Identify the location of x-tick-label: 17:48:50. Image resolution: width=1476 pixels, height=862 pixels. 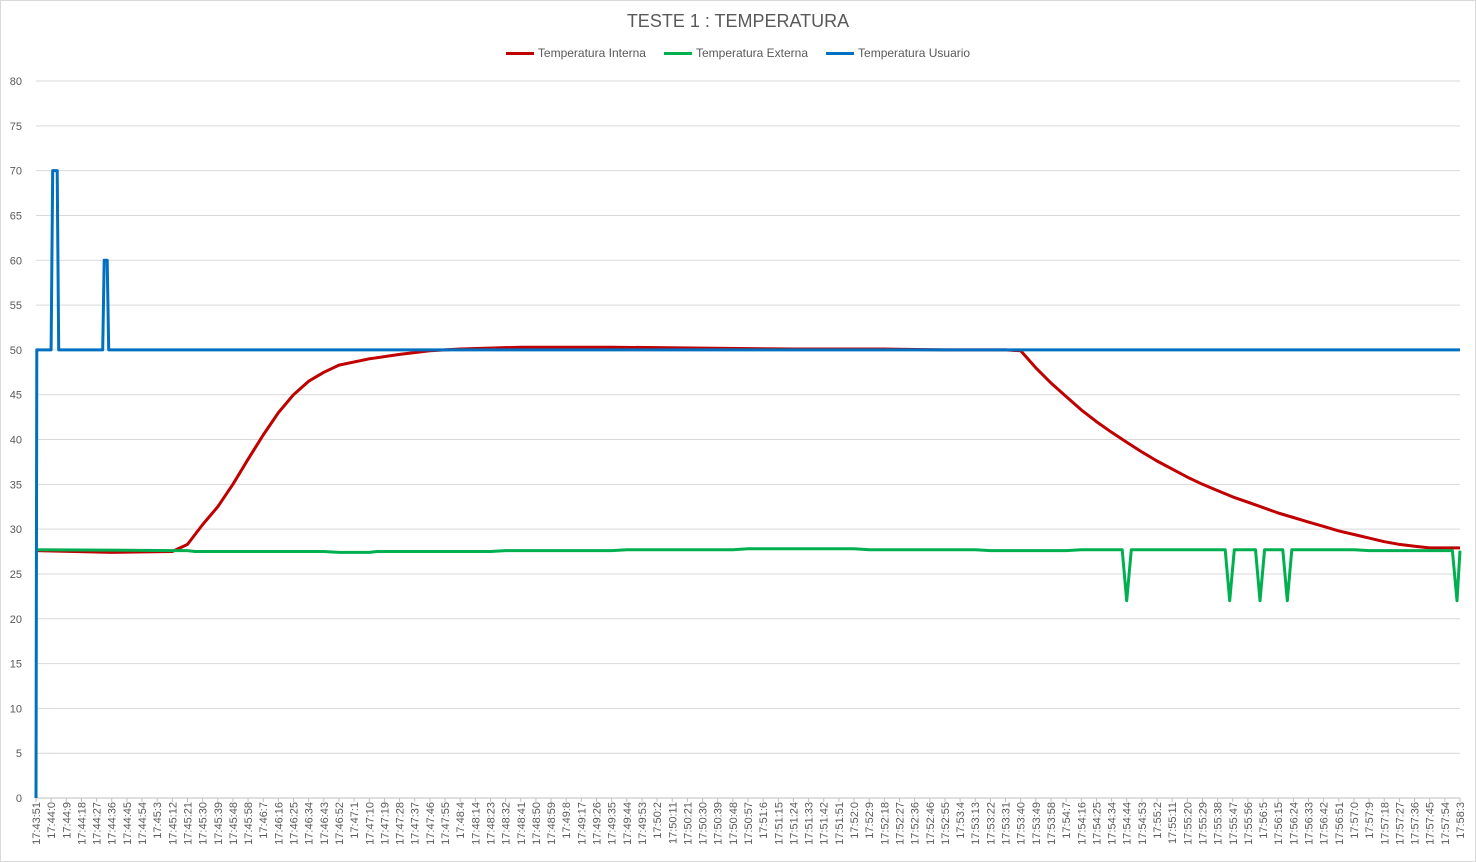
(537, 823).